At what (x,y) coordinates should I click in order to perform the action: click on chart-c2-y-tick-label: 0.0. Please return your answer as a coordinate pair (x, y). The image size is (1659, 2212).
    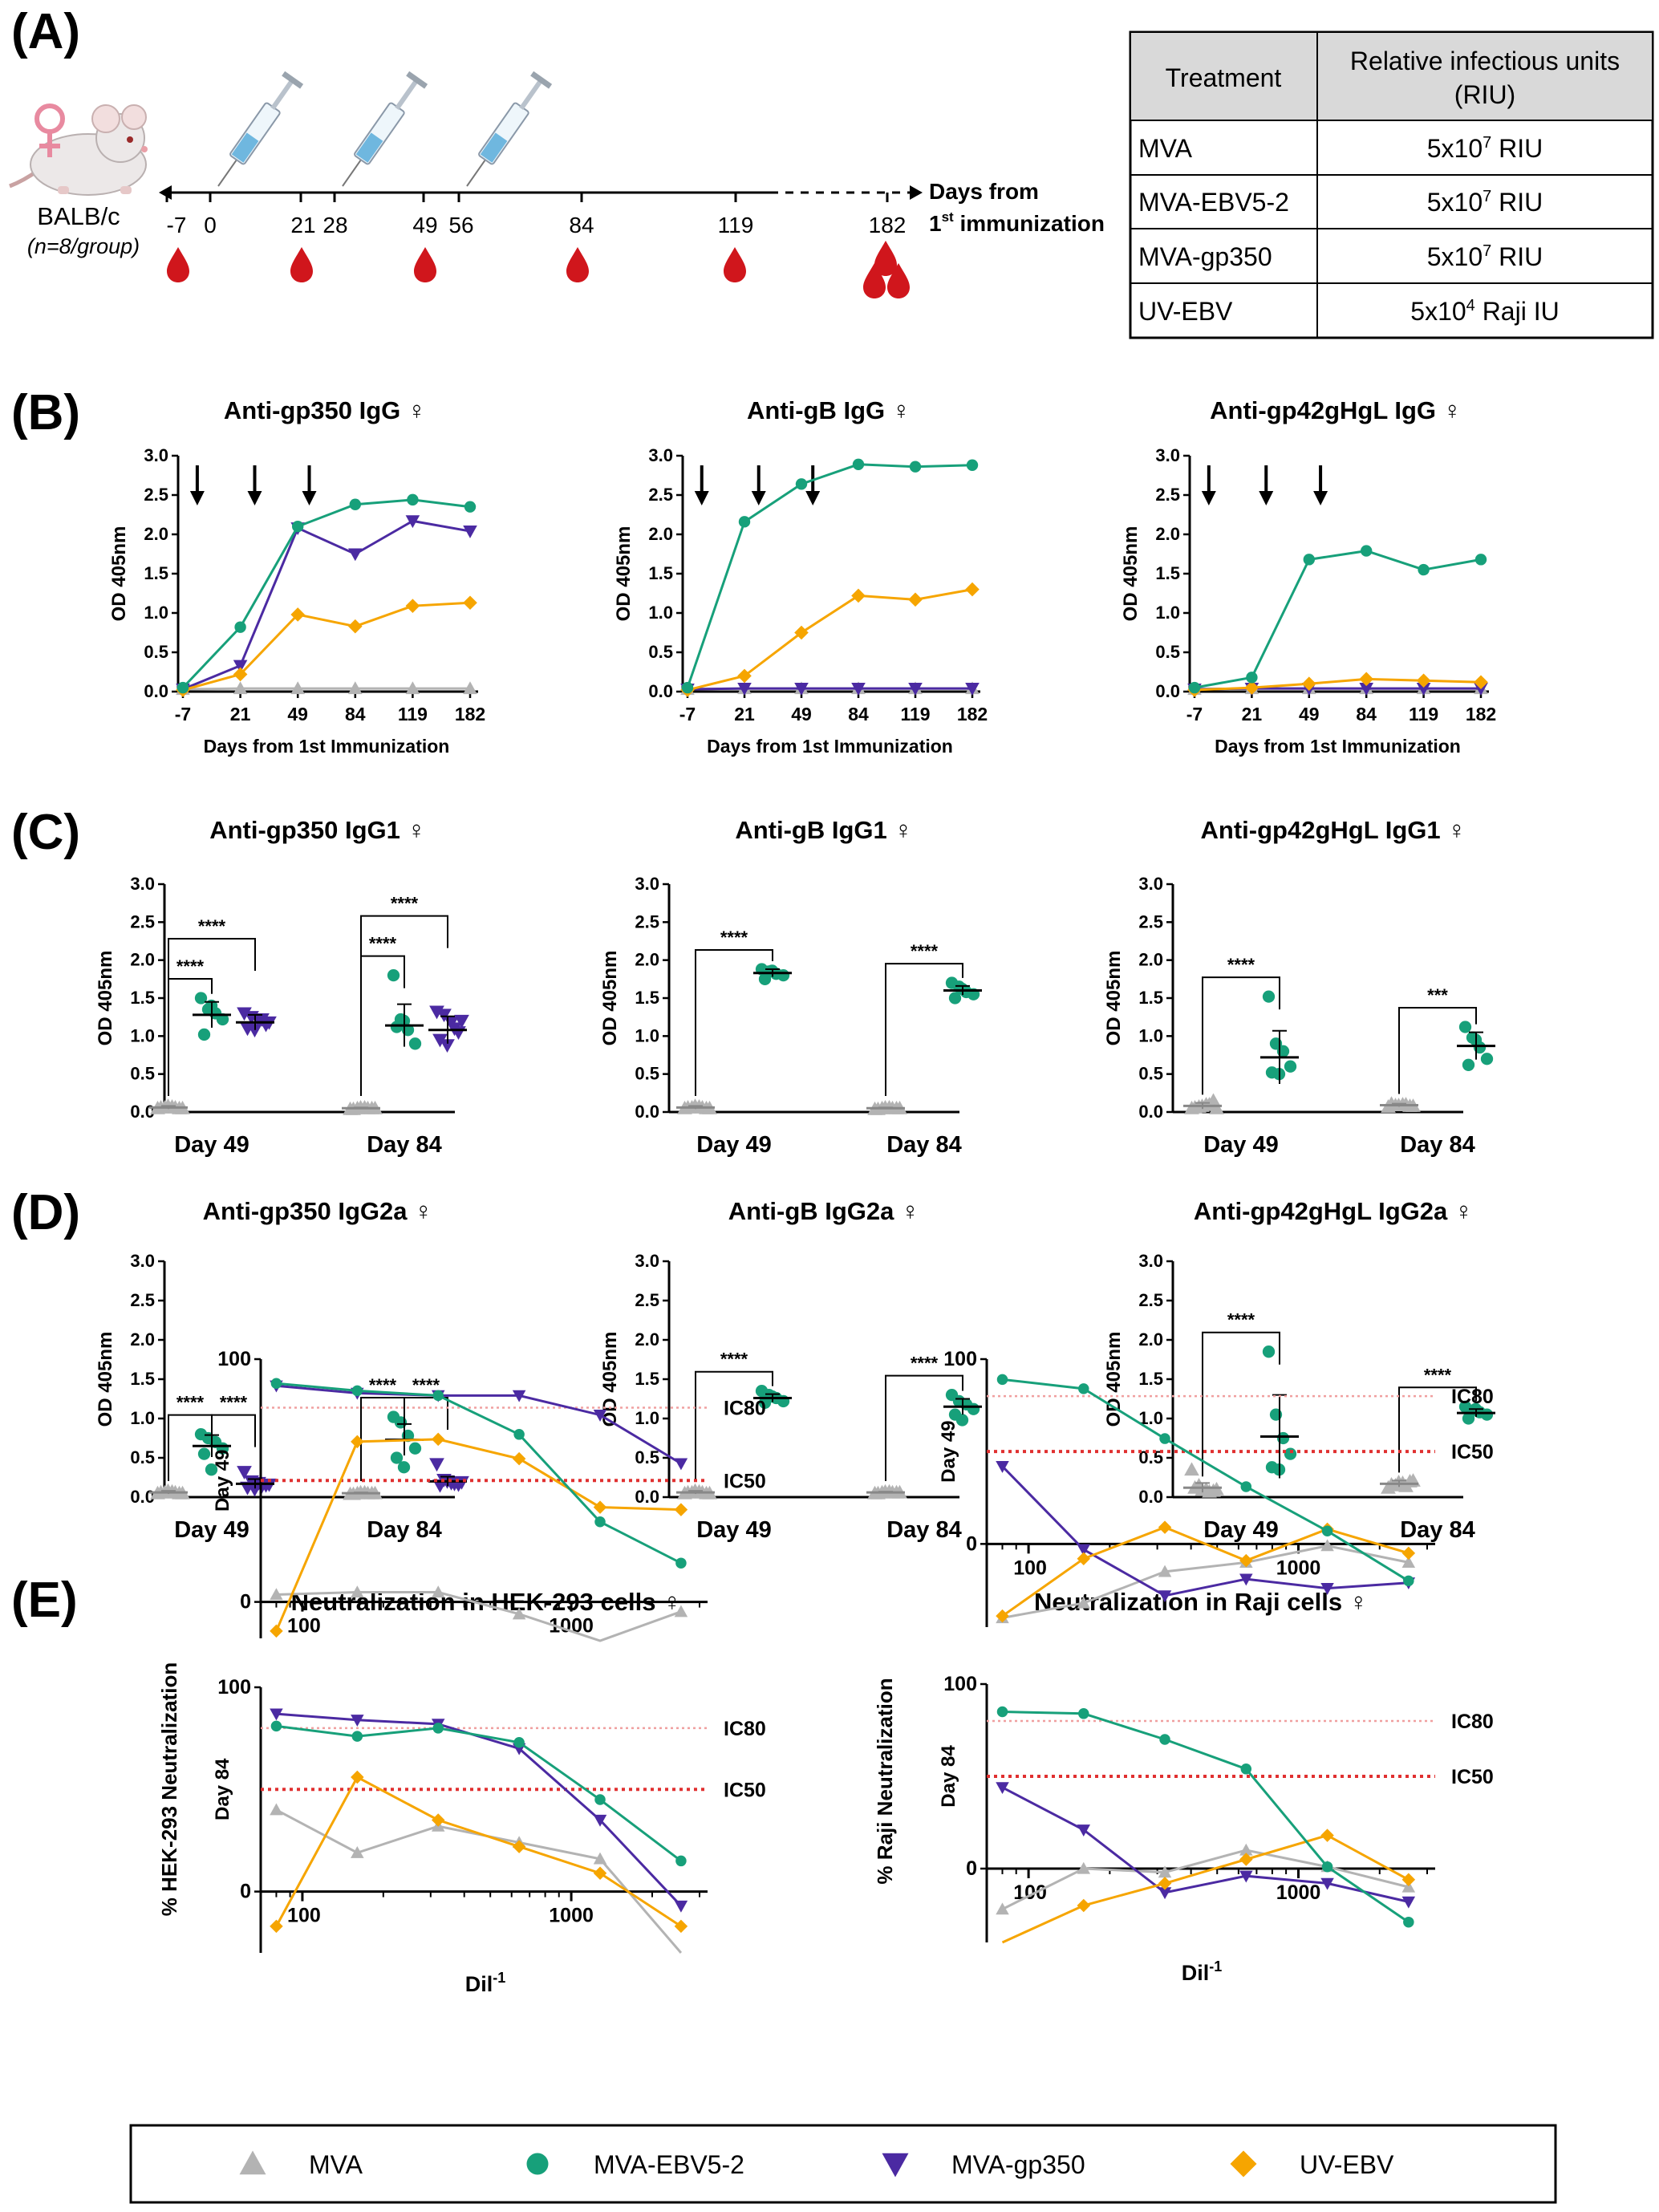
    Looking at the image, I should click on (647, 1112).